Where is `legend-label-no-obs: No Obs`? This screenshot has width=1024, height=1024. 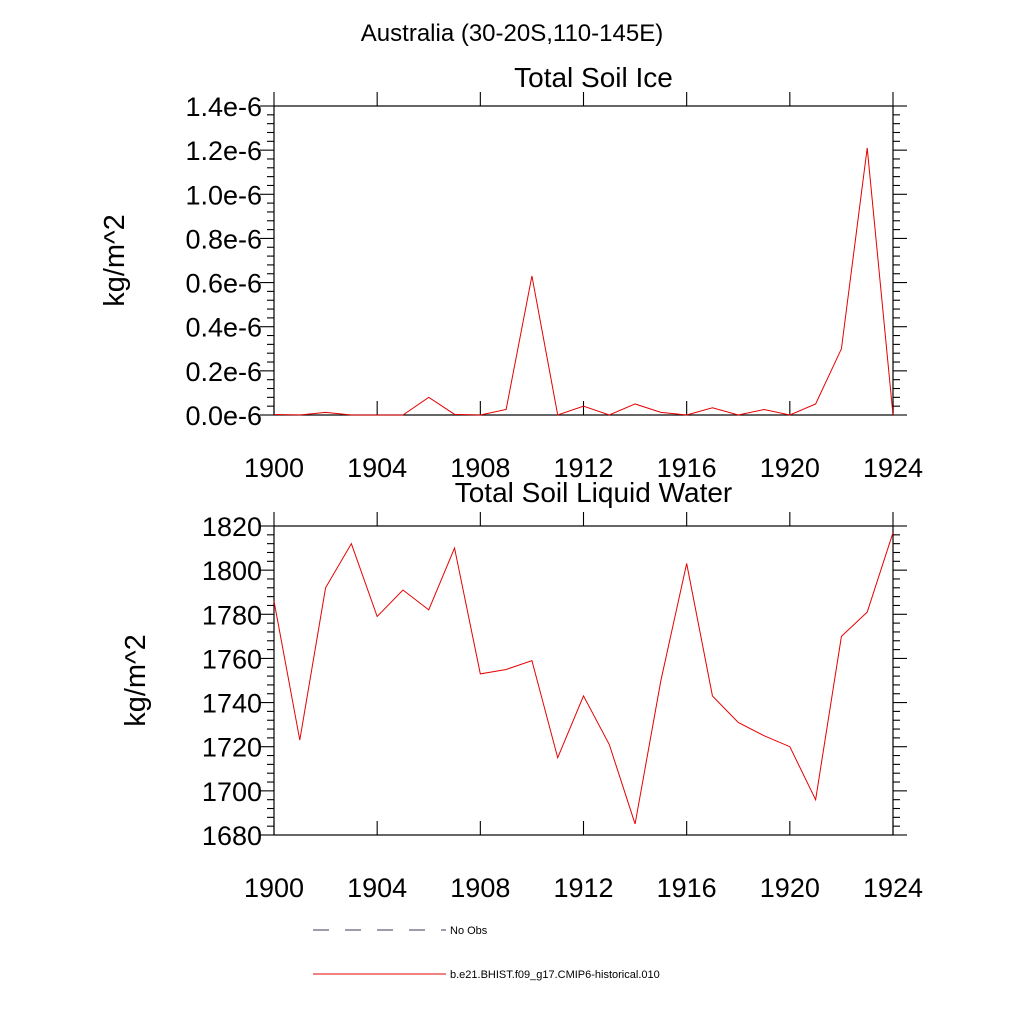
legend-label-no-obs: No Obs is located at coordinates (469, 931).